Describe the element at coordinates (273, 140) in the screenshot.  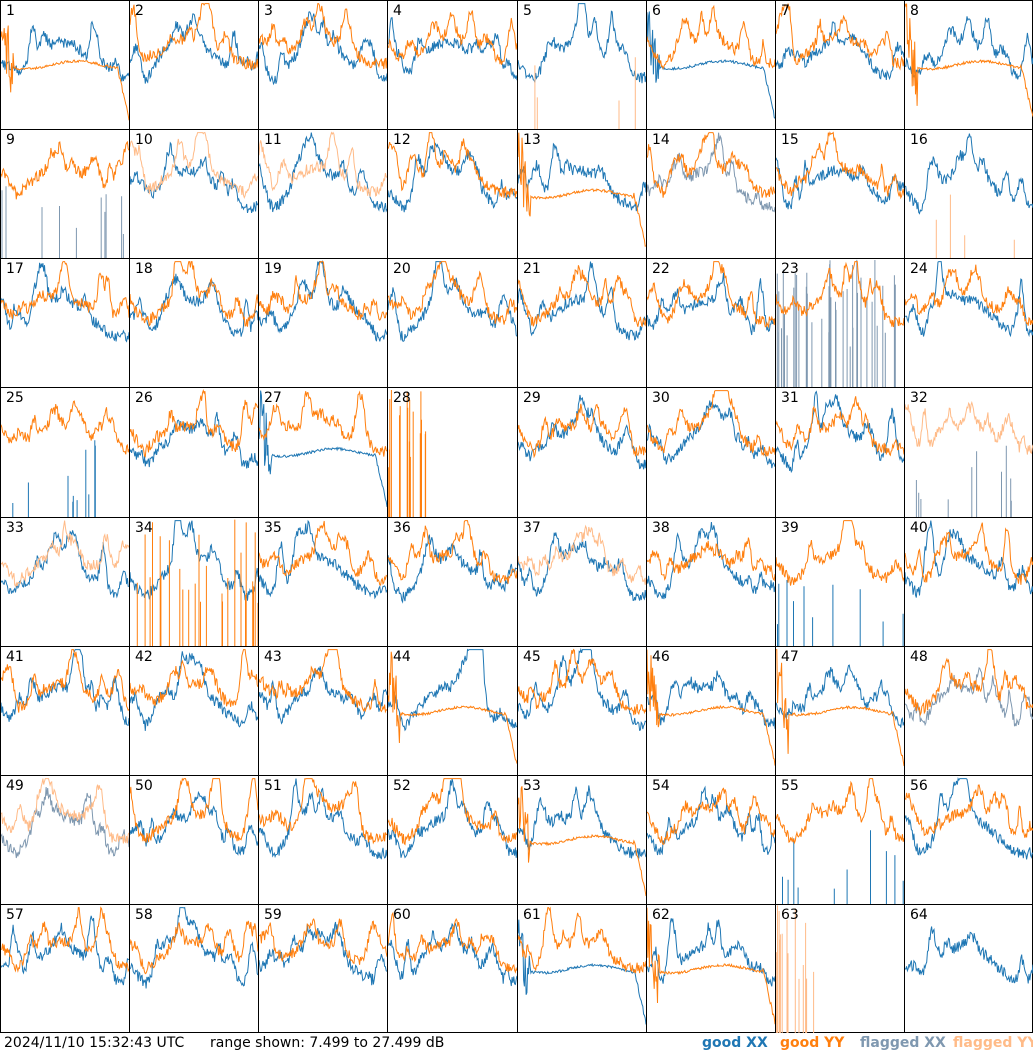
I see `panel-number: 11` at that location.